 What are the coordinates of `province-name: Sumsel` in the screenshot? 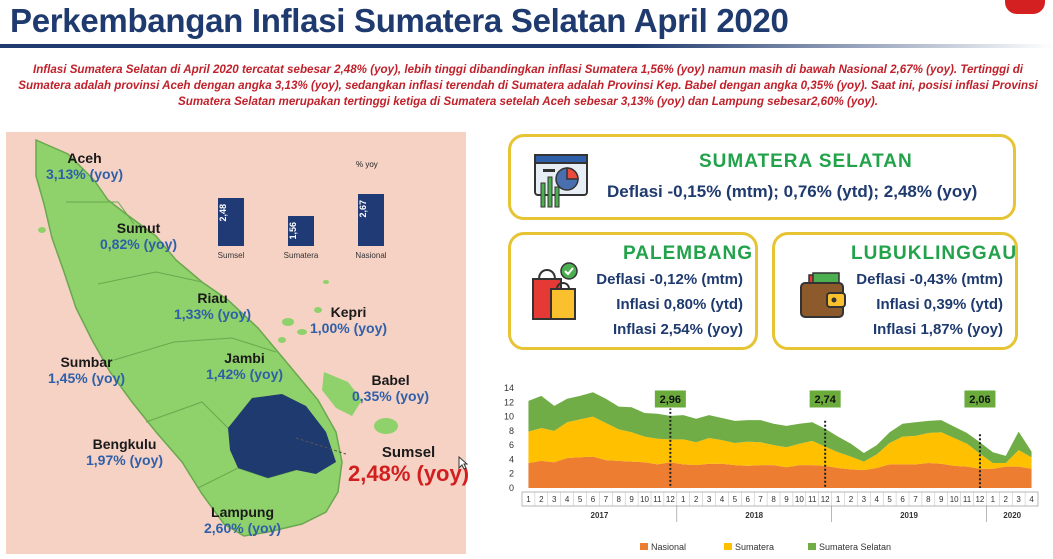 It's located at (408, 452).